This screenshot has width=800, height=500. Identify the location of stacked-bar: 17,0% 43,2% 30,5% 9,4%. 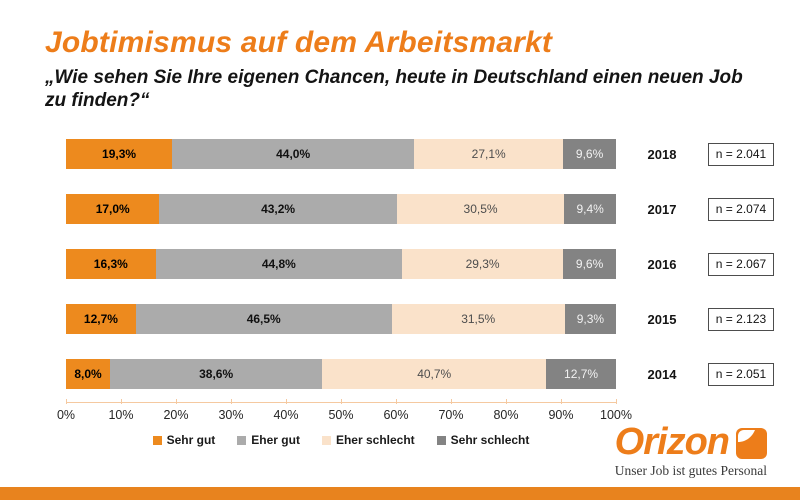
(341, 209).